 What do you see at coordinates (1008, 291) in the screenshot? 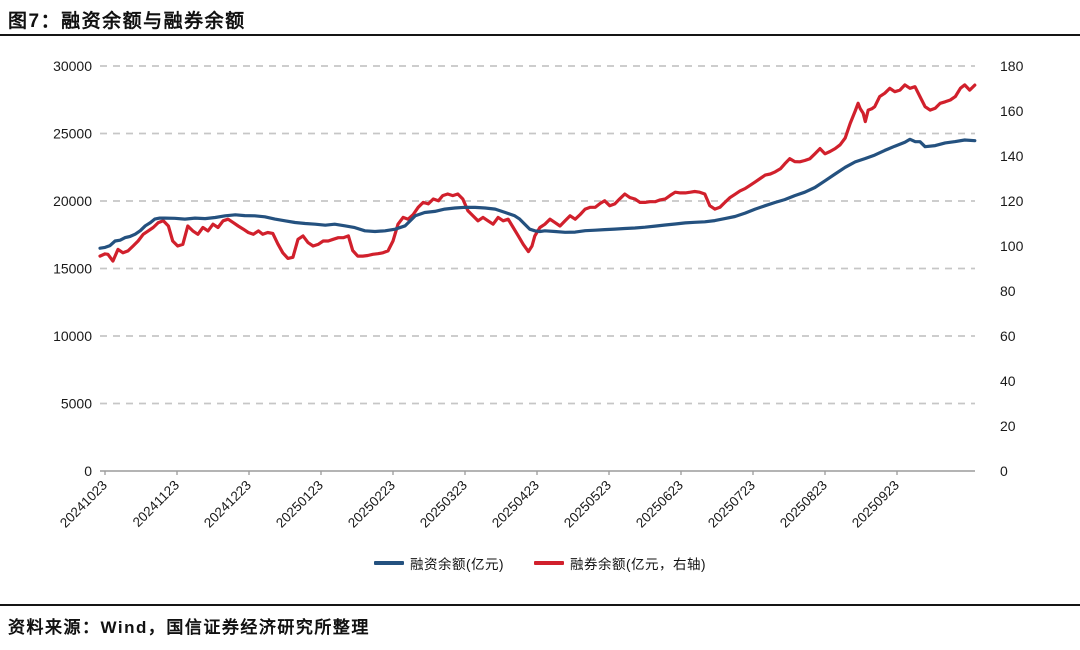
I see `y-right-tick-label: 80` at bounding box center [1008, 291].